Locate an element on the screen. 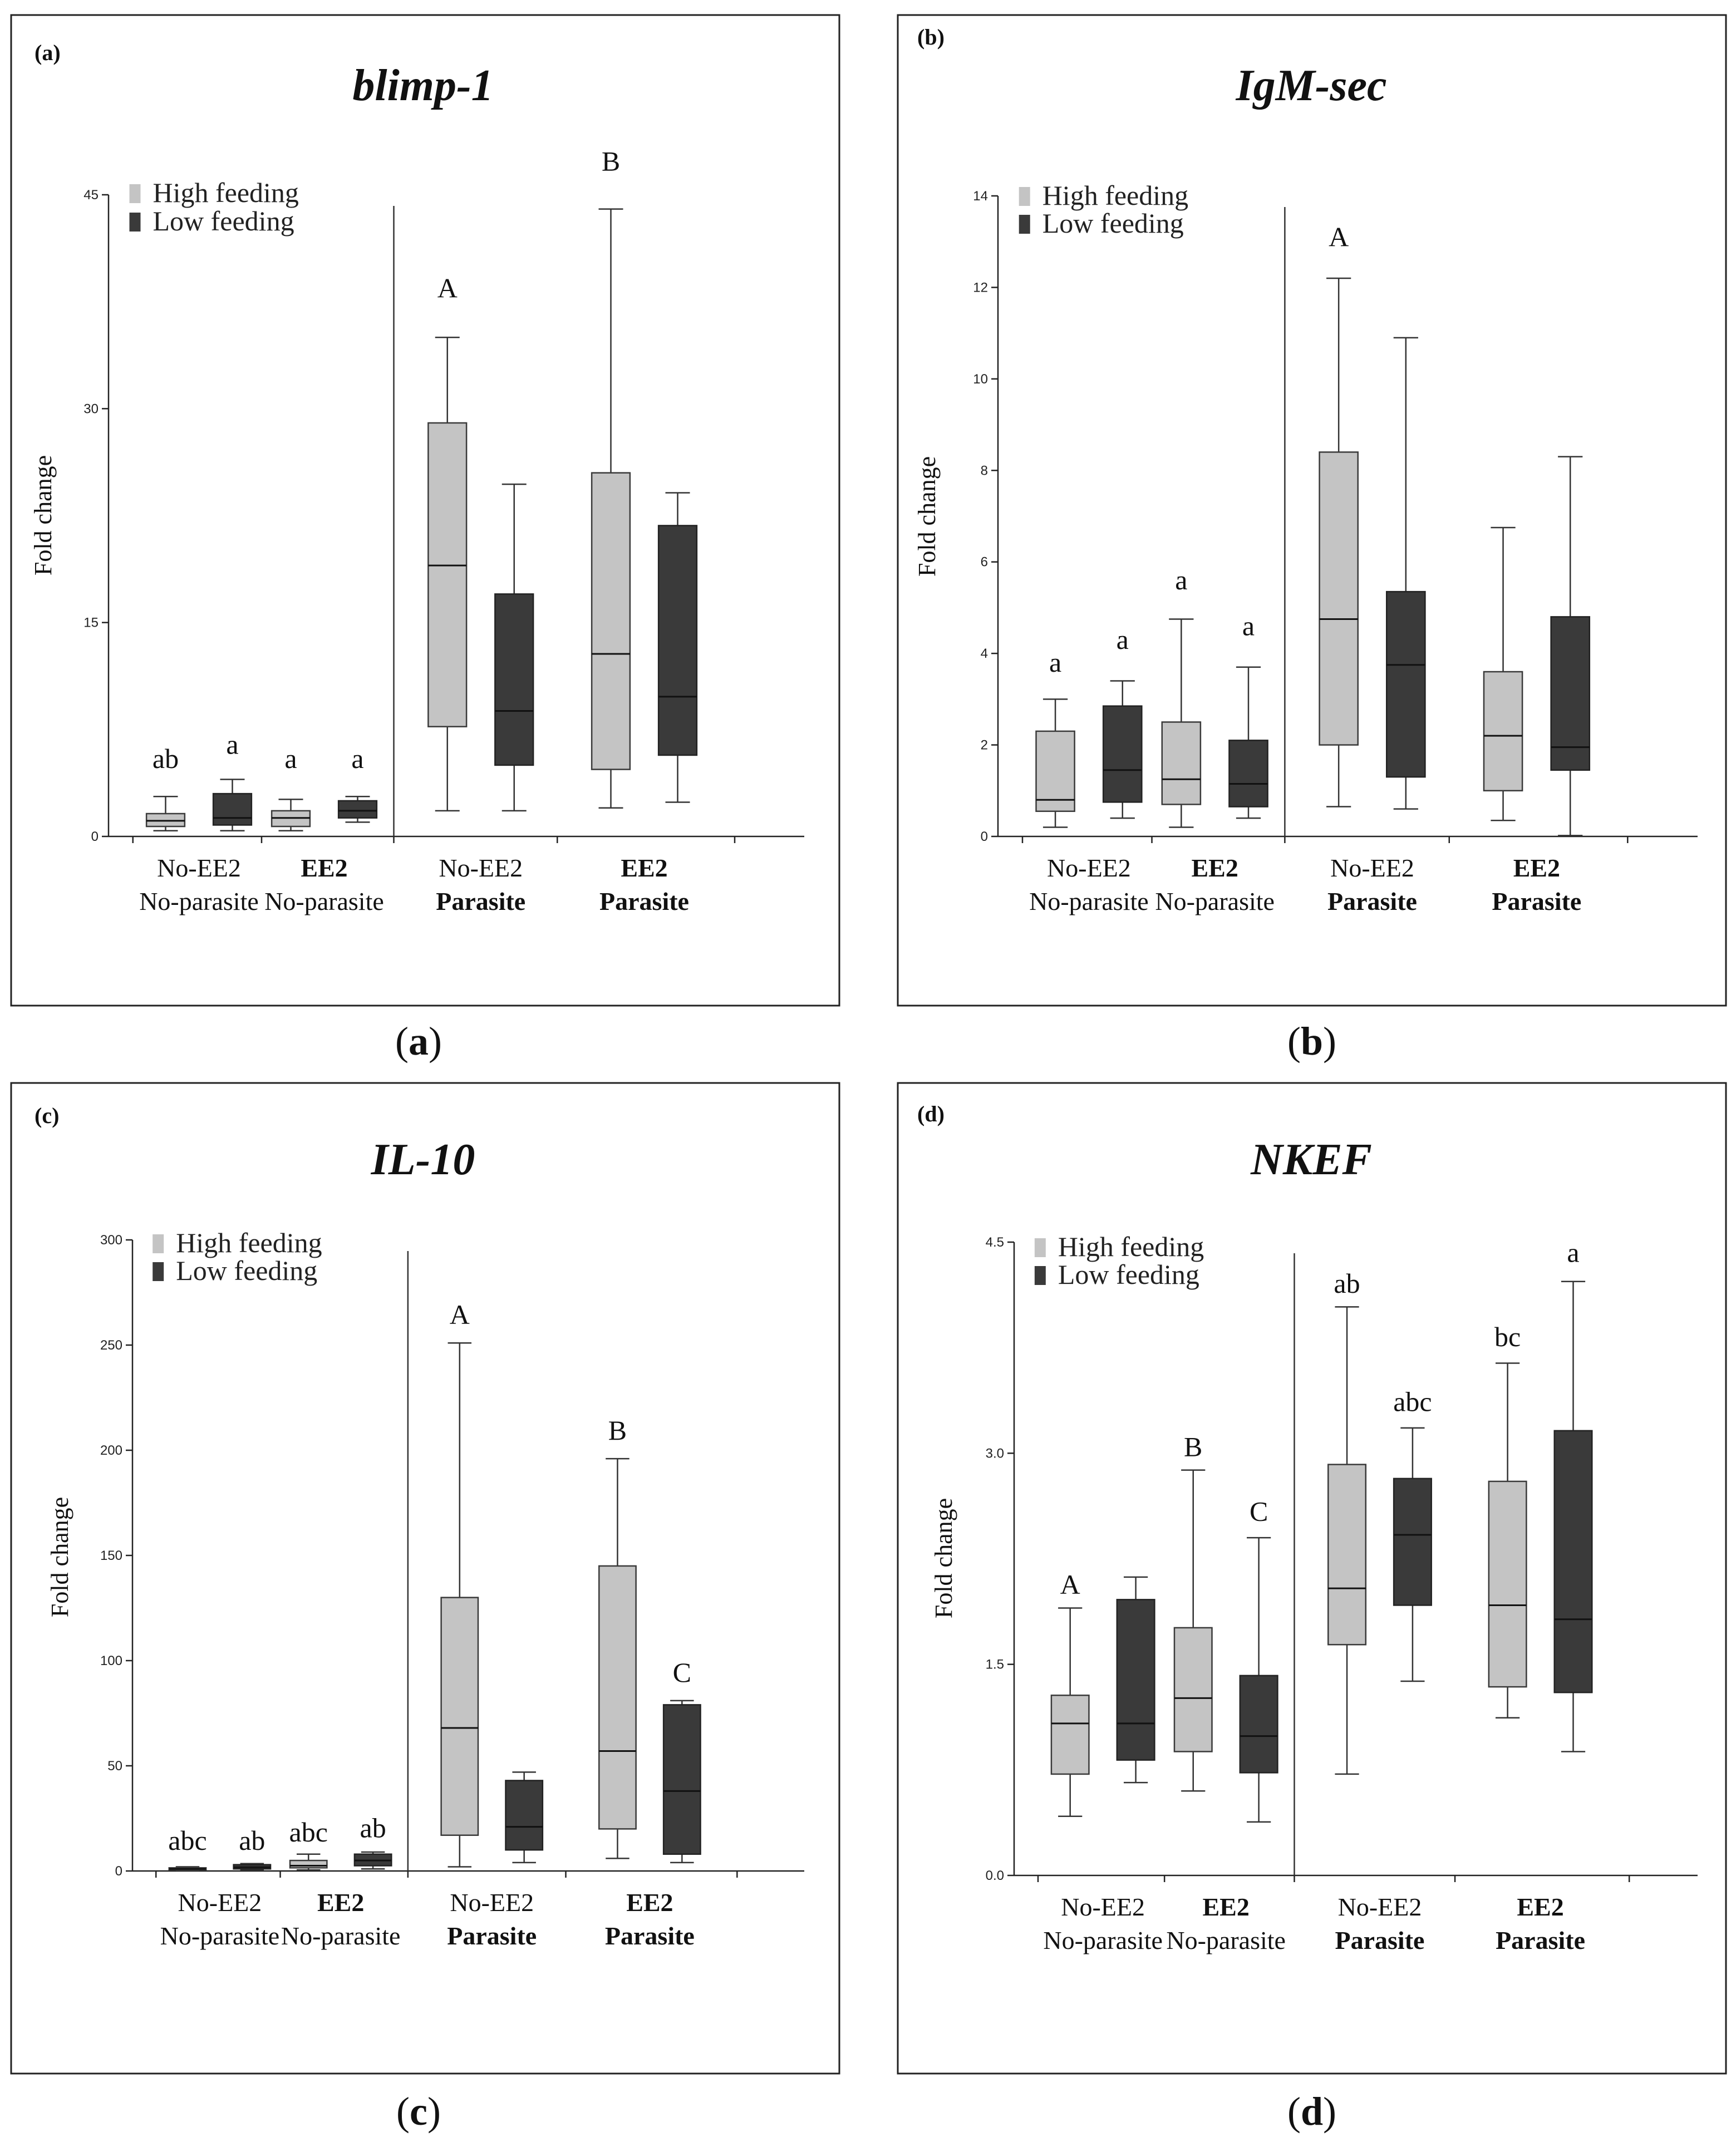  y-tick-label: 4 is located at coordinates (984, 654).